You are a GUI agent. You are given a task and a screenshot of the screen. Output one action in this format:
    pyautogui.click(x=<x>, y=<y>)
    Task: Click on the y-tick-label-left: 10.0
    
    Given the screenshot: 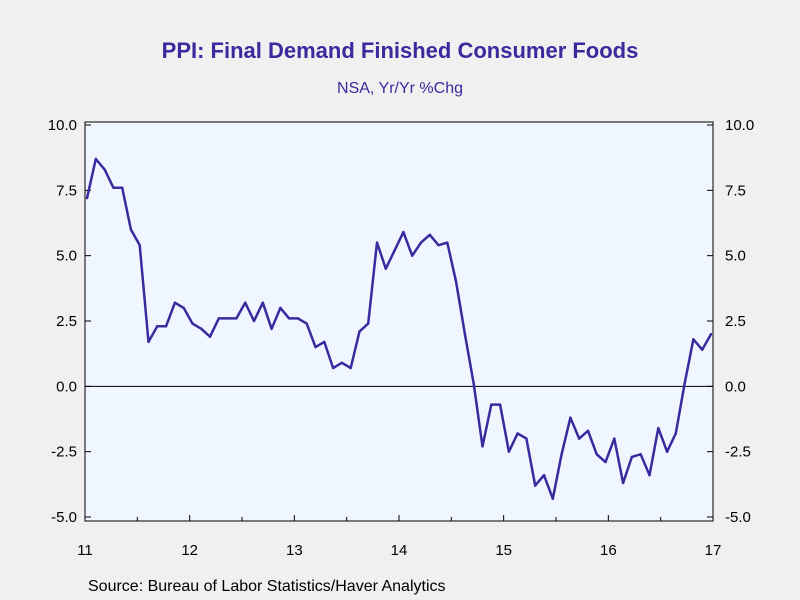 What is the action you would take?
    pyautogui.click(x=62, y=125)
    